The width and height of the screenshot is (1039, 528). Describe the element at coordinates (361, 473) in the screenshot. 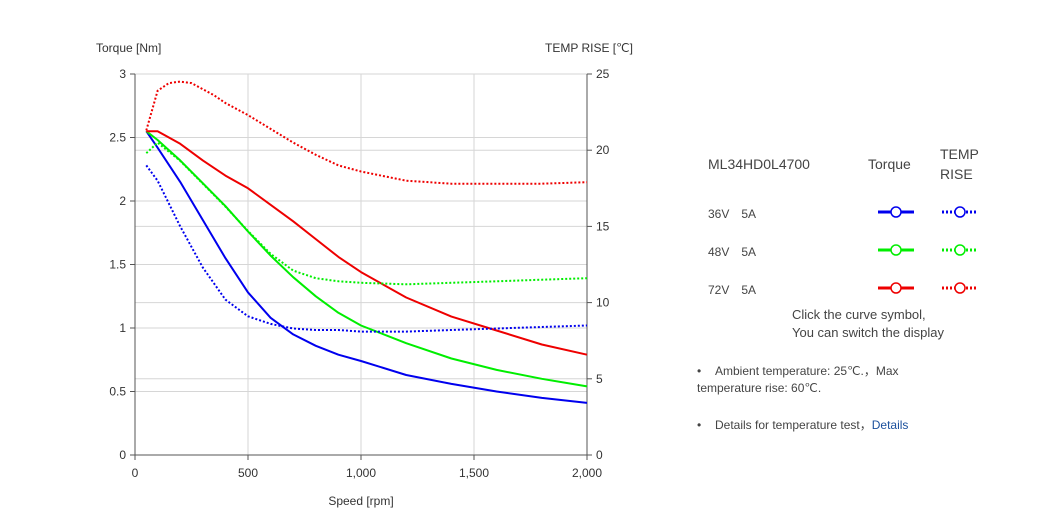

I see `x-tick-label: 1,000` at that location.